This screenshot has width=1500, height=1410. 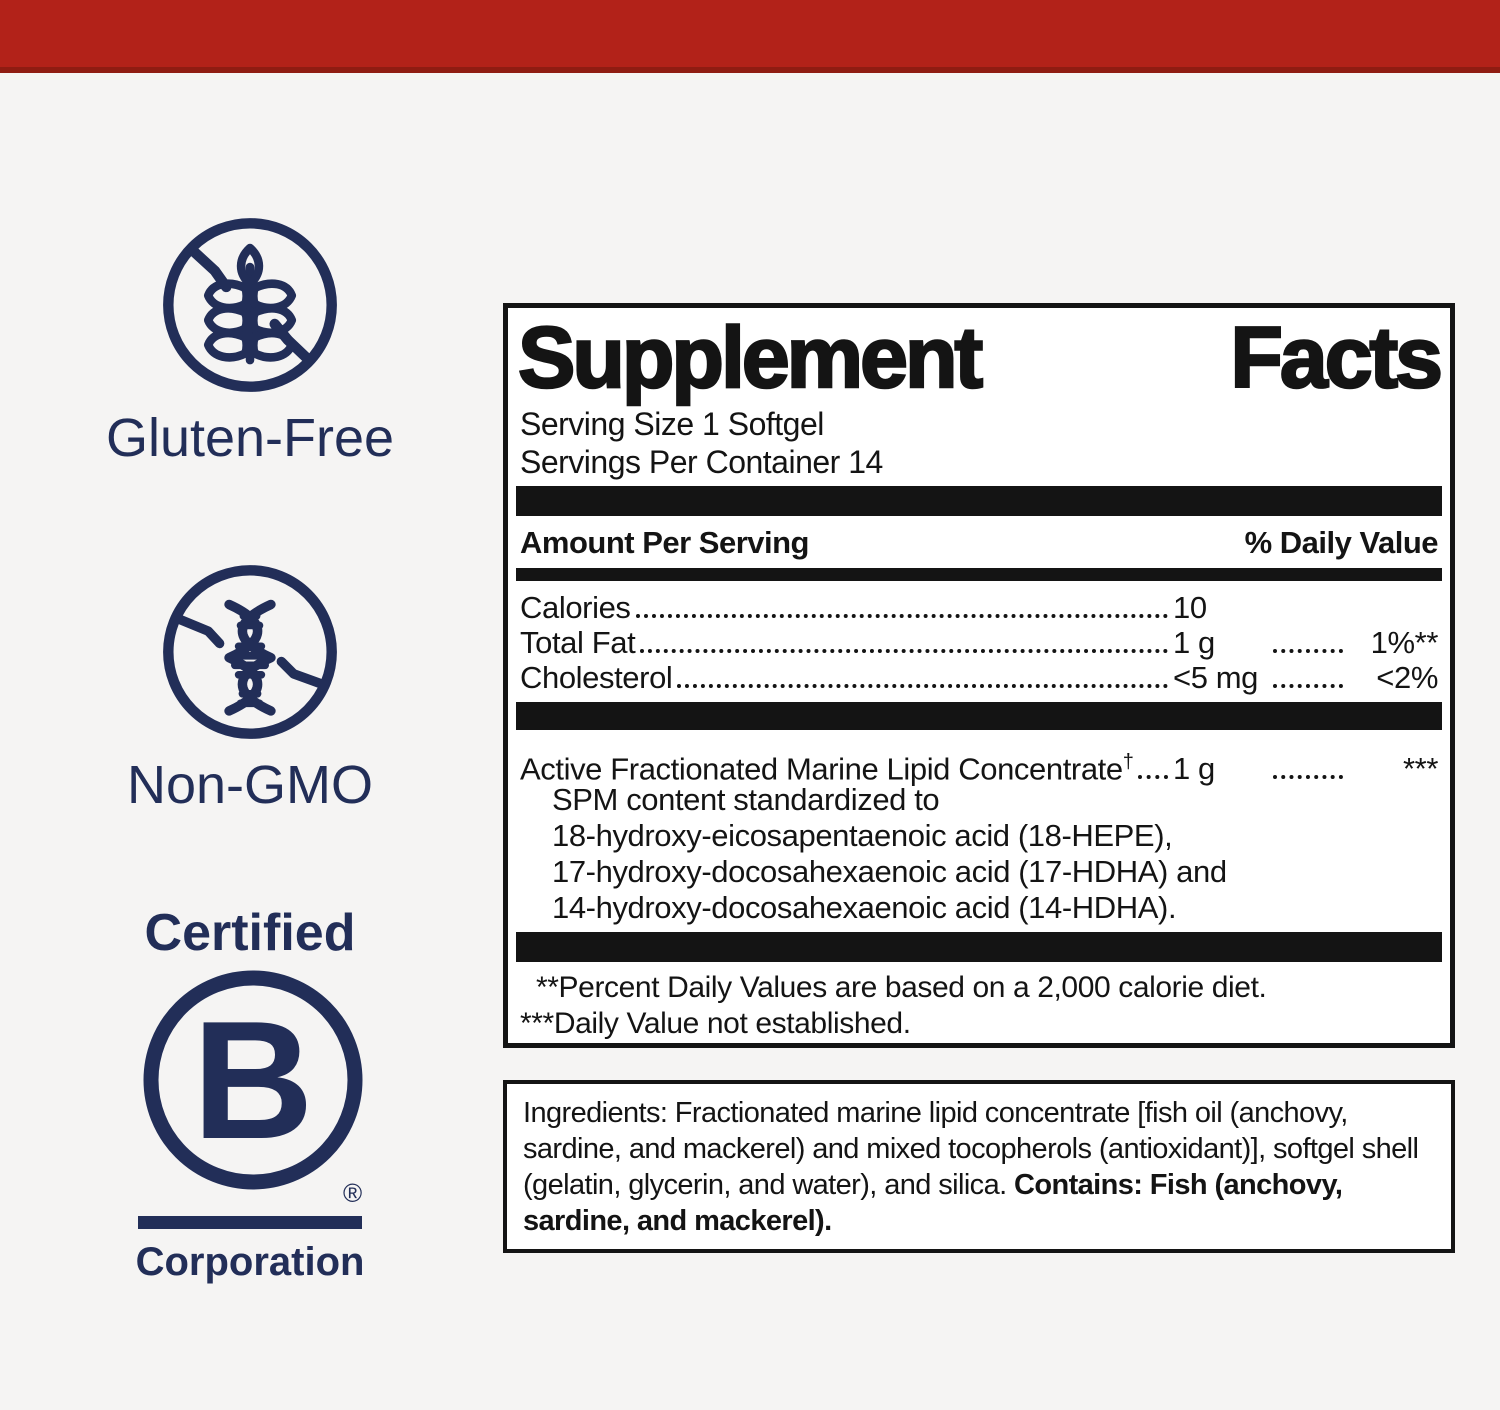 I want to click on nutrient-label: Cholesterol, so click(x=596, y=677).